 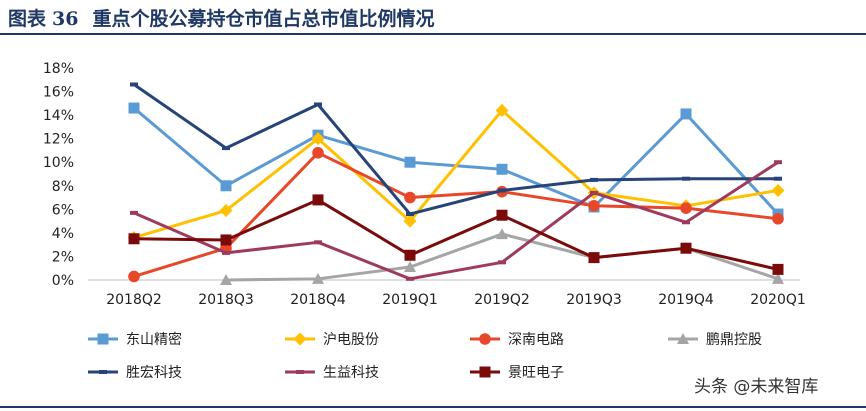 I want to click on legend-label: 深南电路, so click(x=536, y=340).